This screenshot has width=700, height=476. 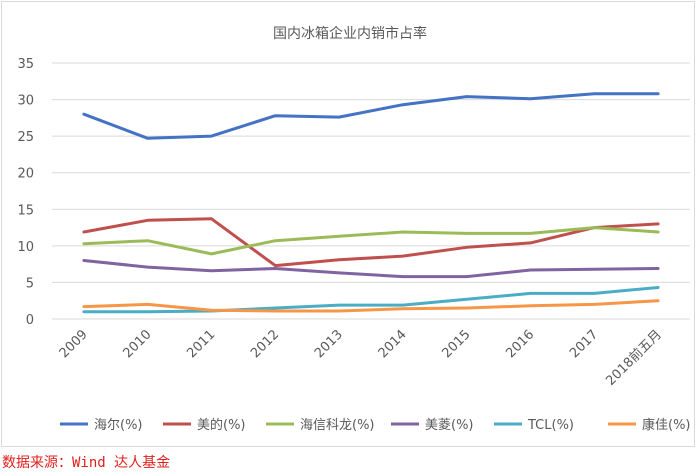 I want to click on y-tick-label: 0, so click(x=30, y=320).